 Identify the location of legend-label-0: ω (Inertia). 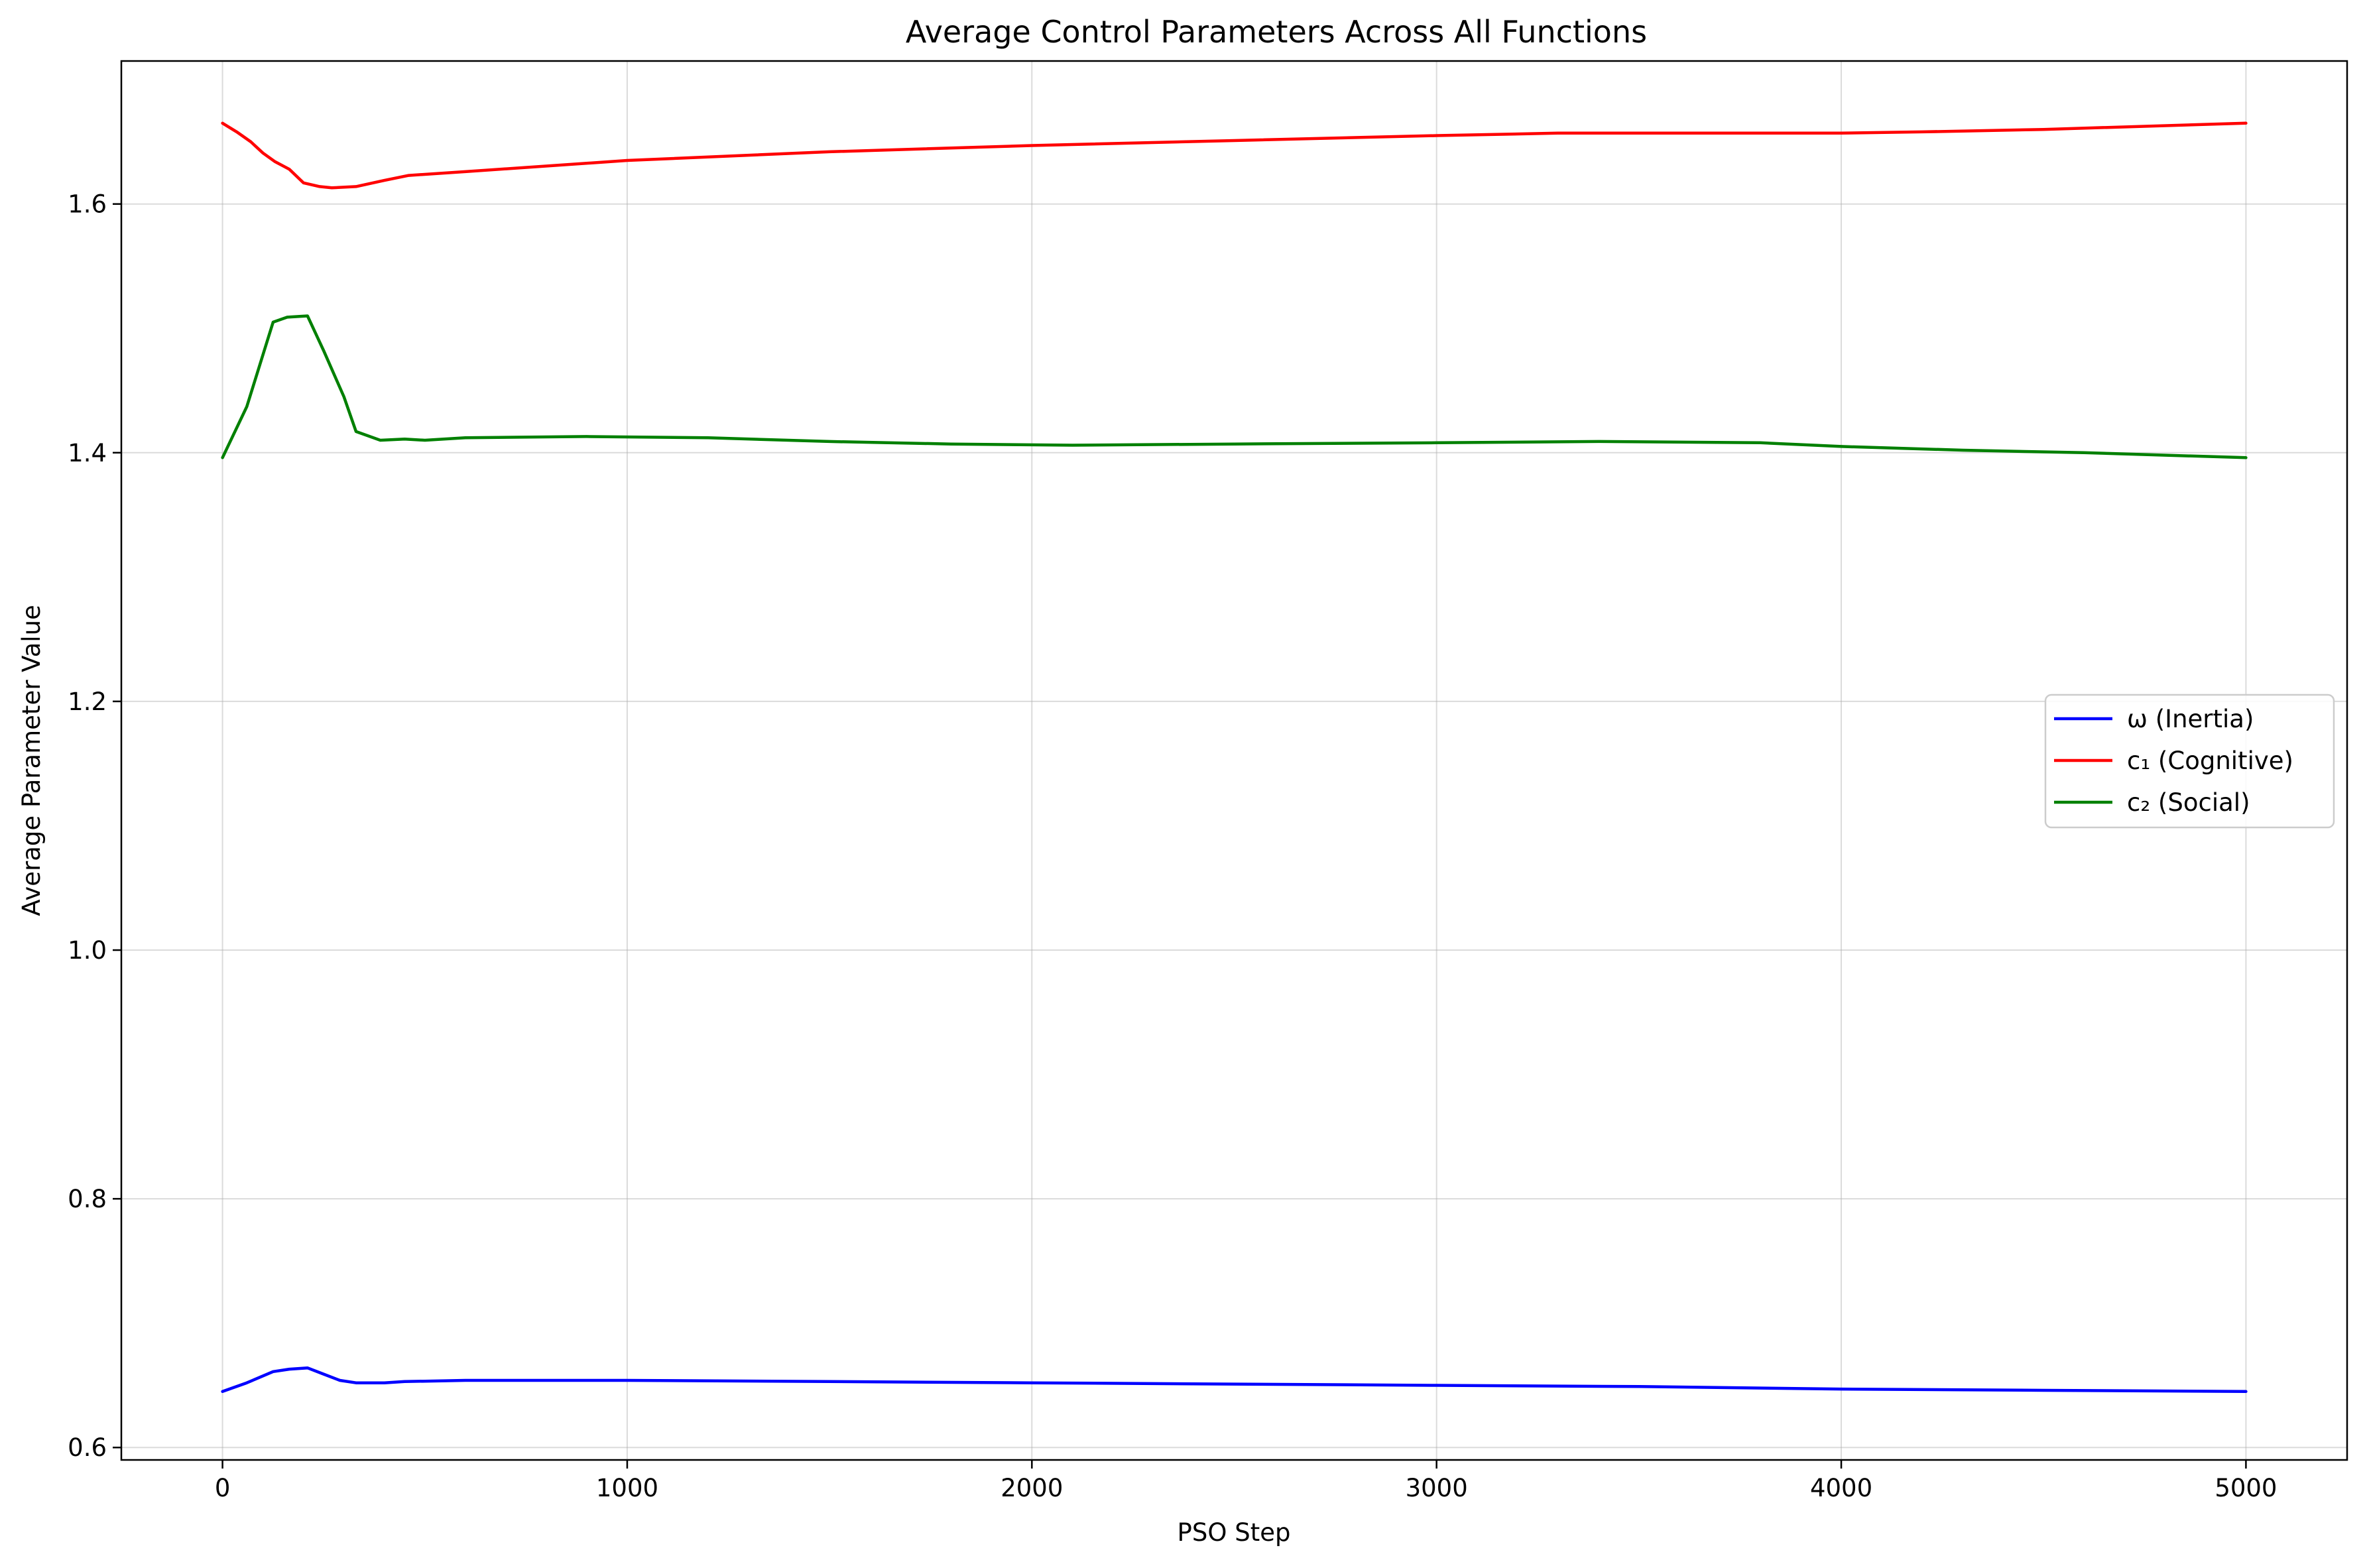
(2190, 719).